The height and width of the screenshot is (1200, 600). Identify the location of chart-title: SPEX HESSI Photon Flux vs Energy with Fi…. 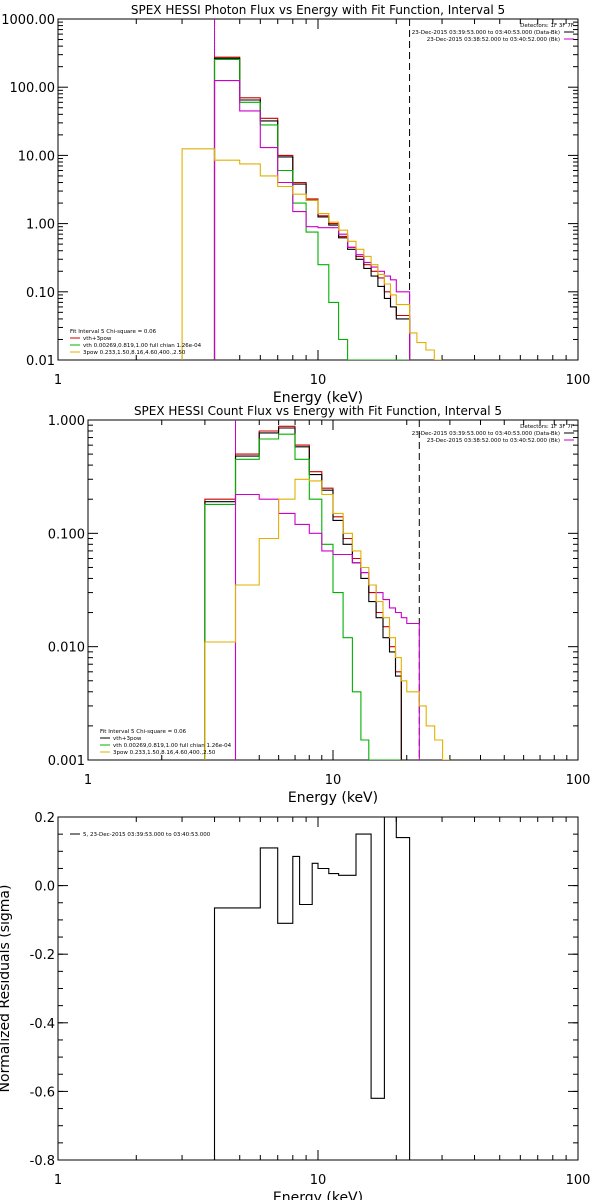
(318, 10).